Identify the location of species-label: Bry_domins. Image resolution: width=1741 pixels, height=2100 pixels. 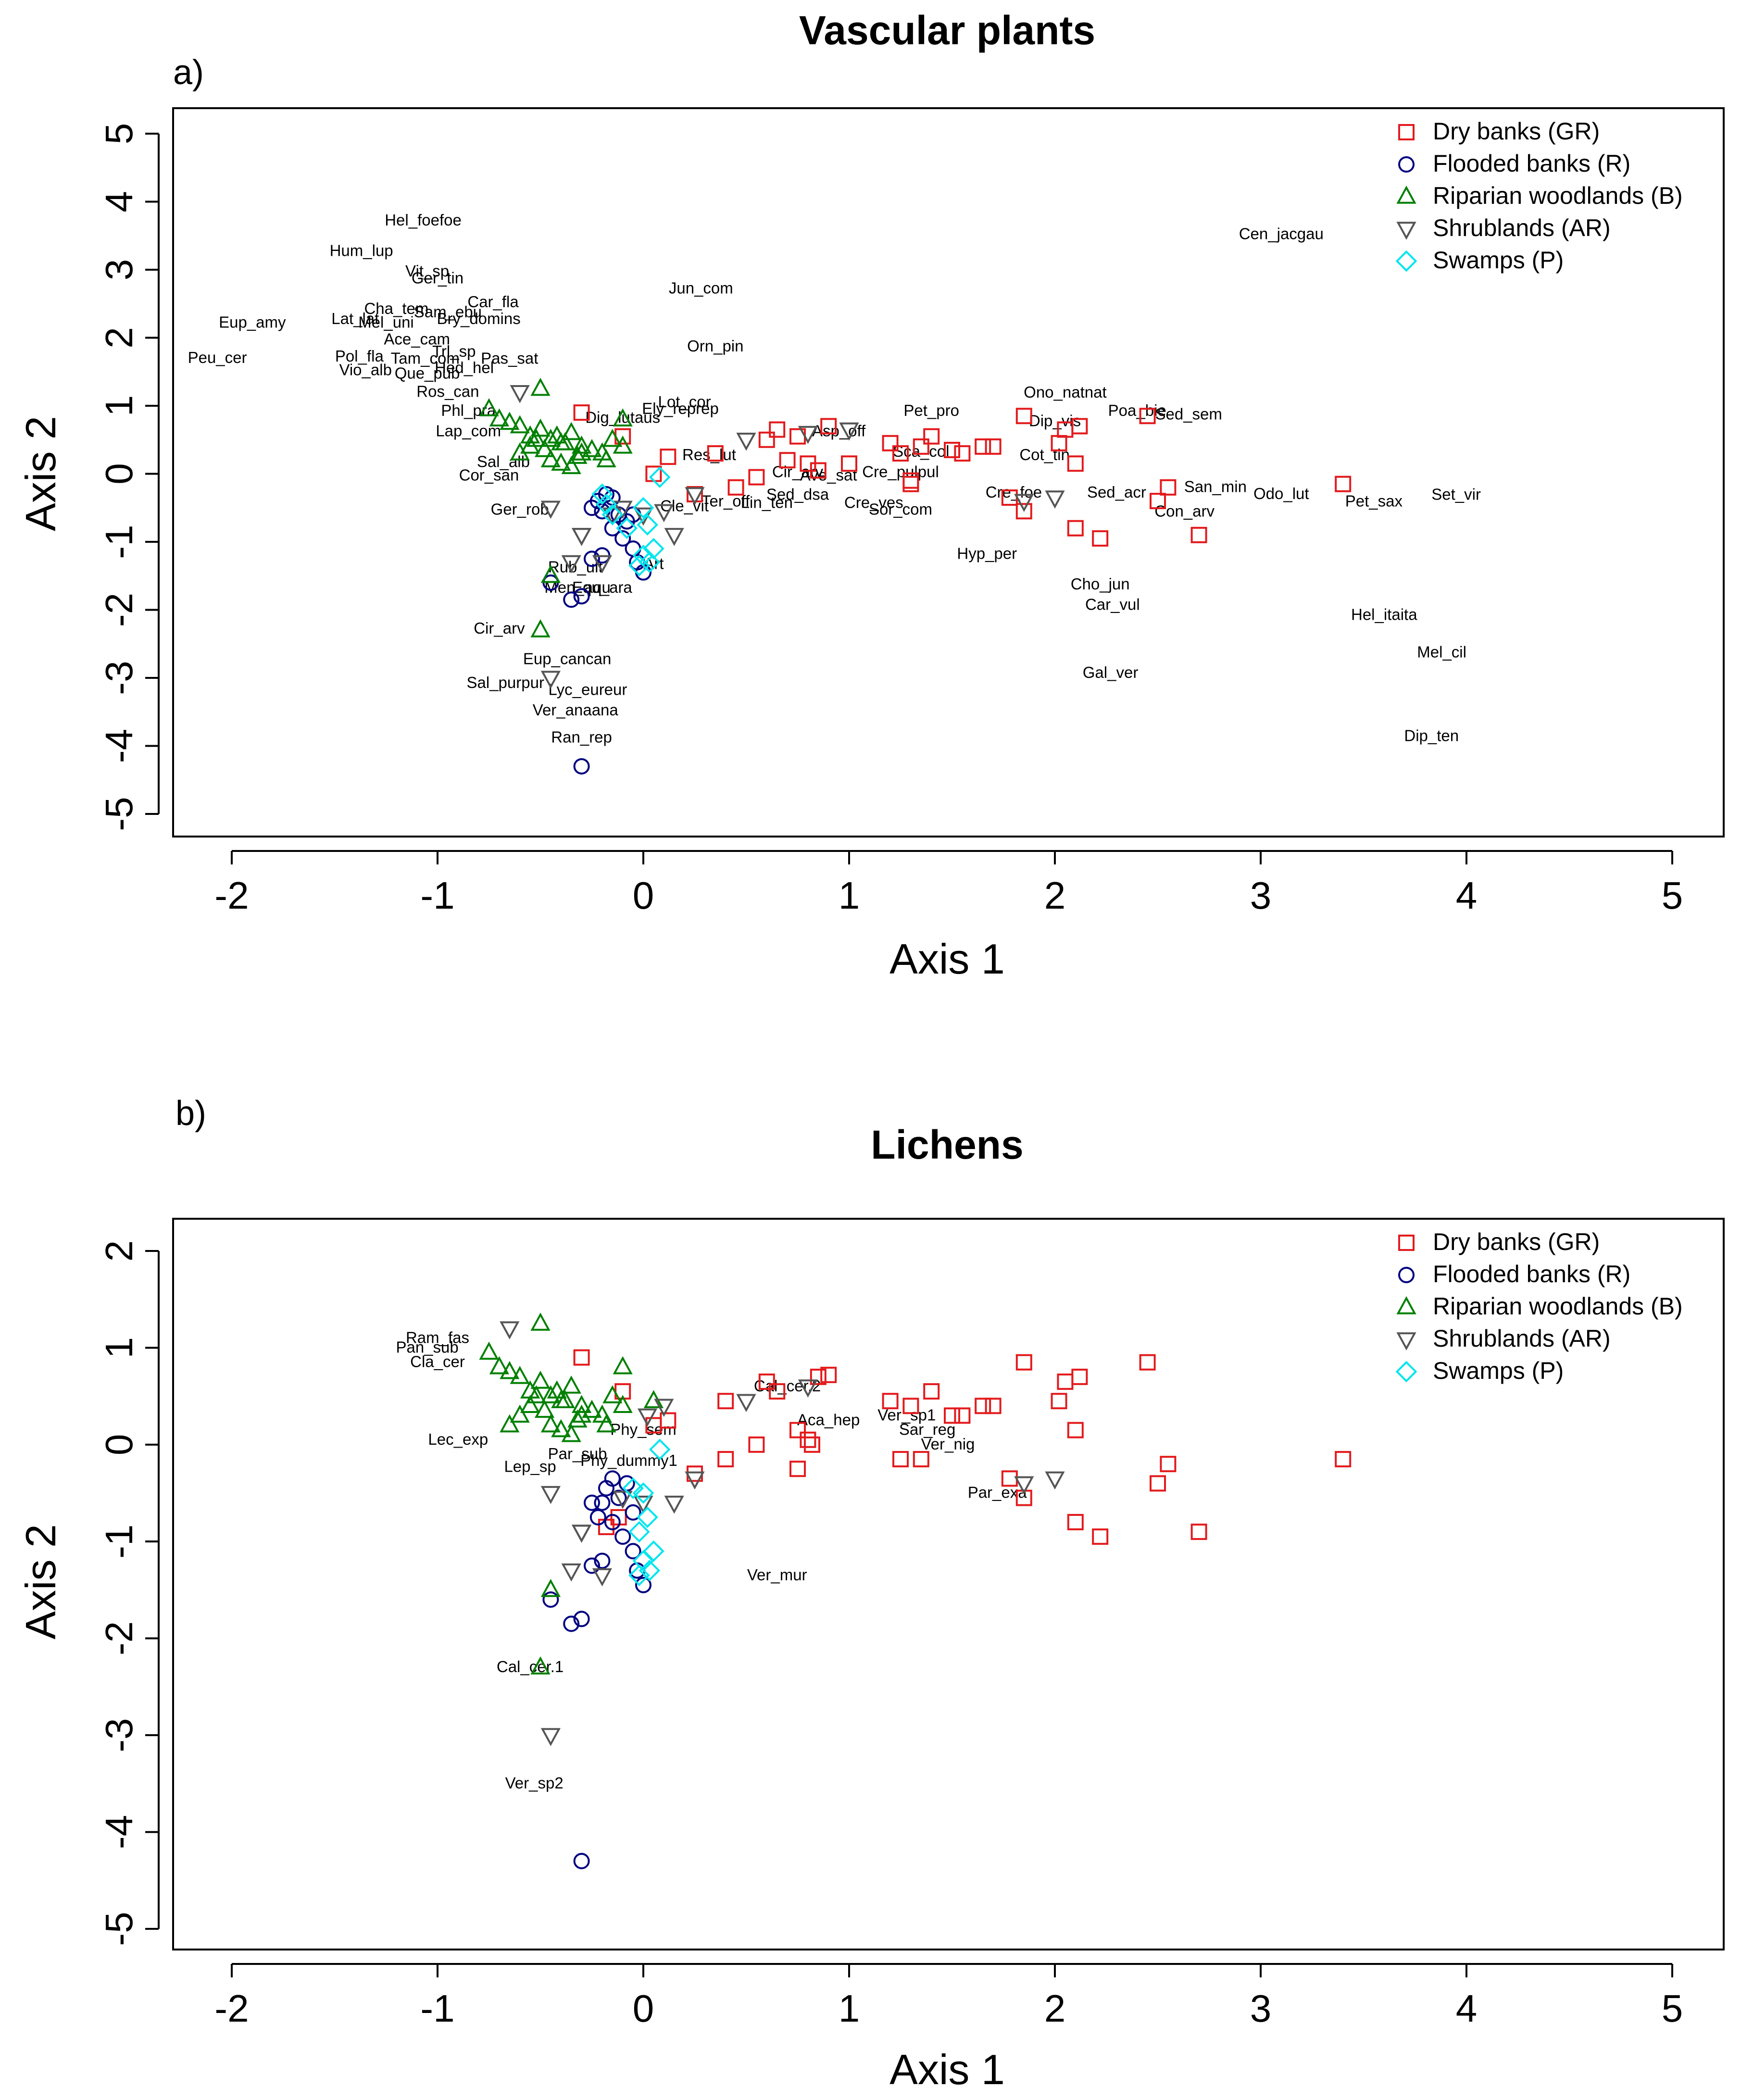
(478, 318).